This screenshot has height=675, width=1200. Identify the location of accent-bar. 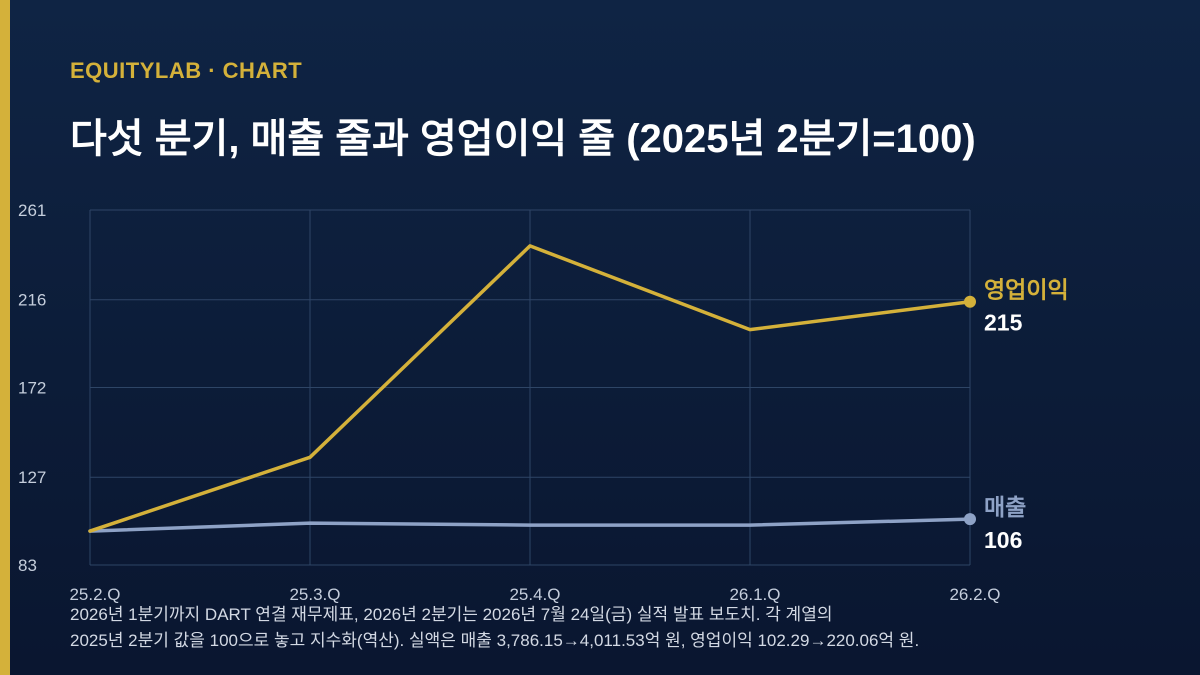
(5, 337).